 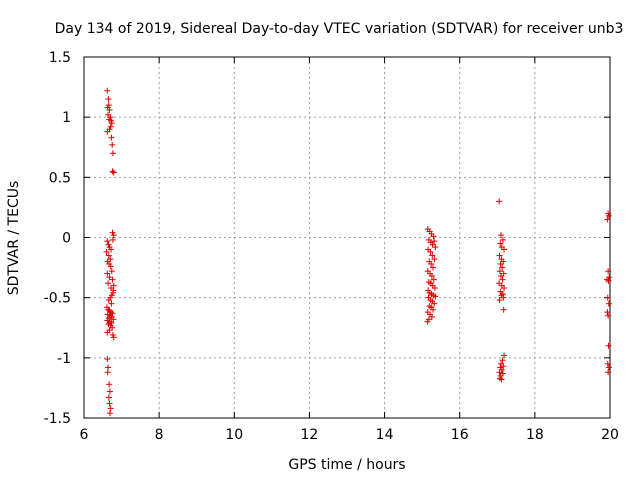 I want to click on y-tick-label: 0, so click(x=66, y=239).